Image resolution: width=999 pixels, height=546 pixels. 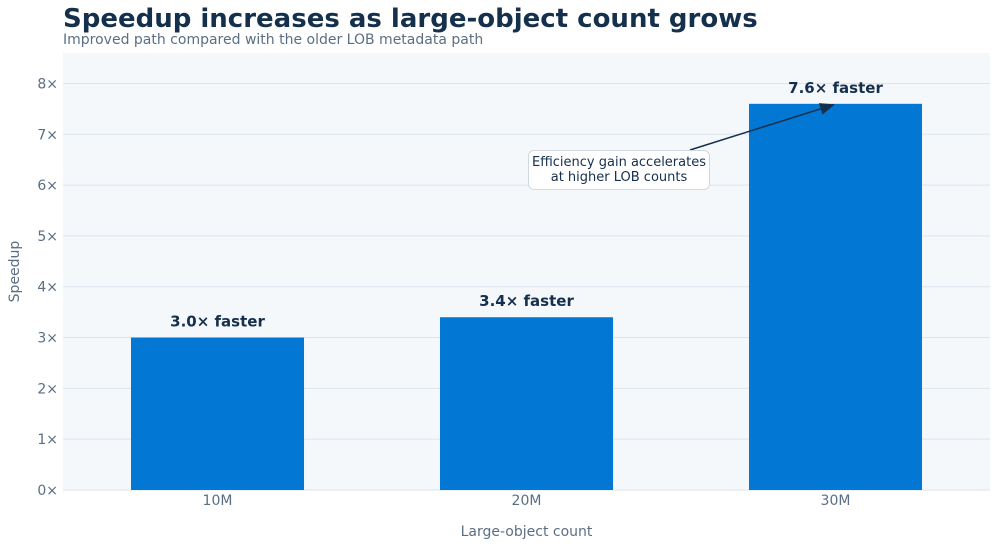 What do you see at coordinates (762, 127) in the screenshot?
I see `annotation-arrow` at bounding box center [762, 127].